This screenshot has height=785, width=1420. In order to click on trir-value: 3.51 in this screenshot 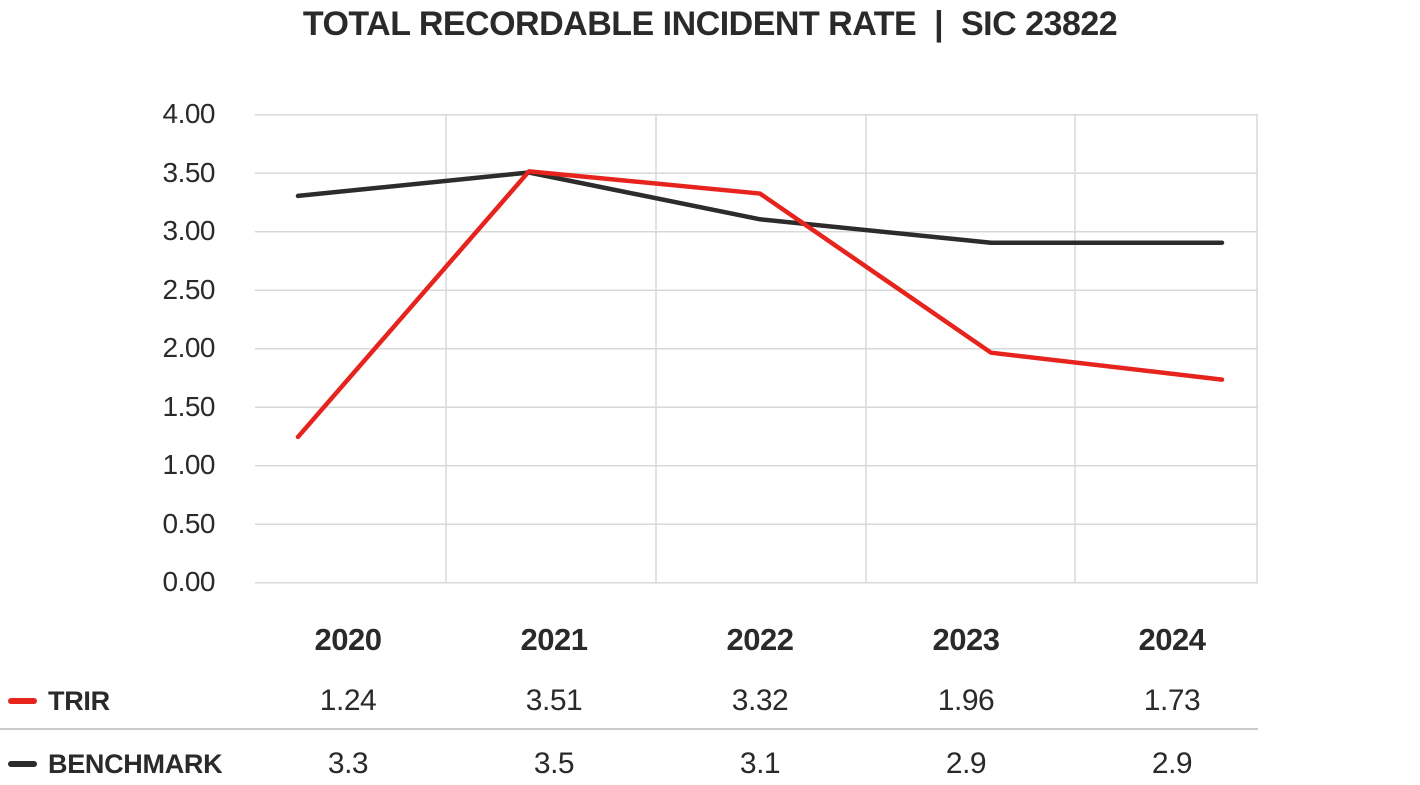, I will do `click(554, 700)`.